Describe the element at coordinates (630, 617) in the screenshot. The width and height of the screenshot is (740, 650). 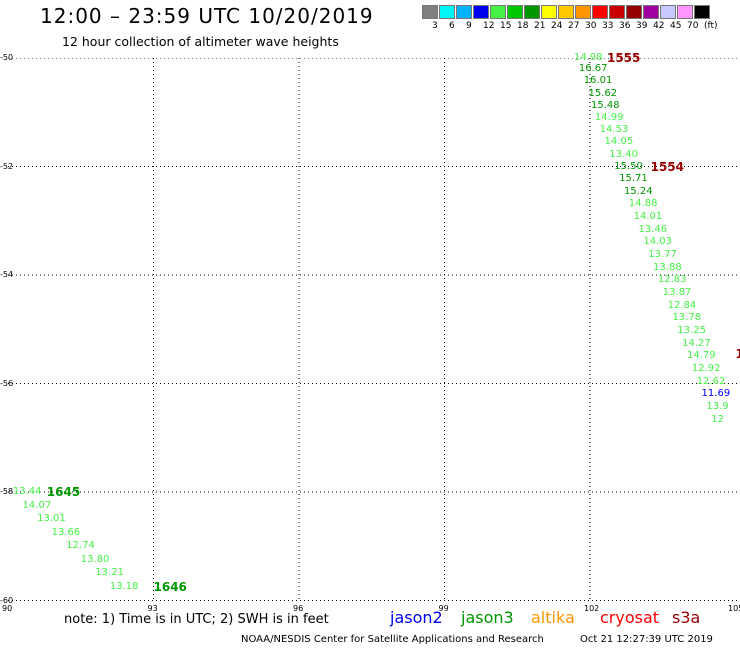
I see `satellite-cryosat: cryosat` at that location.